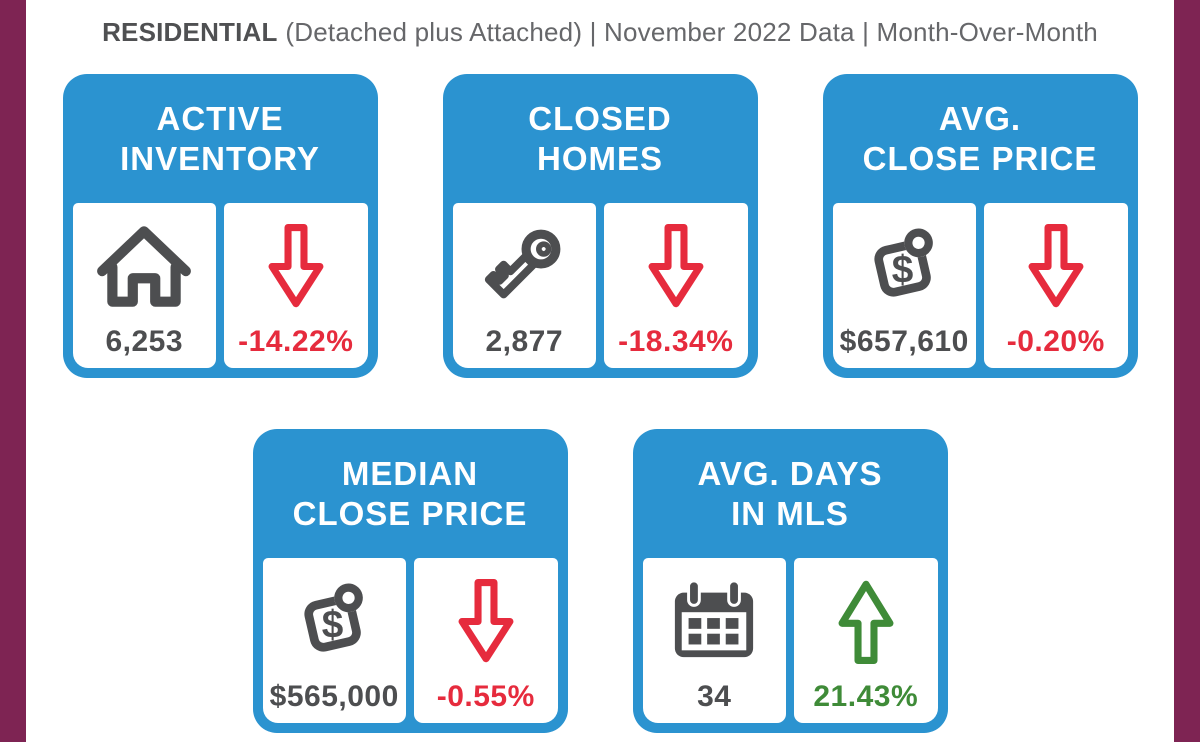  Describe the element at coordinates (980, 138) in the screenshot. I see `metric-card-title: AVG. CLOSE PRICE` at that location.